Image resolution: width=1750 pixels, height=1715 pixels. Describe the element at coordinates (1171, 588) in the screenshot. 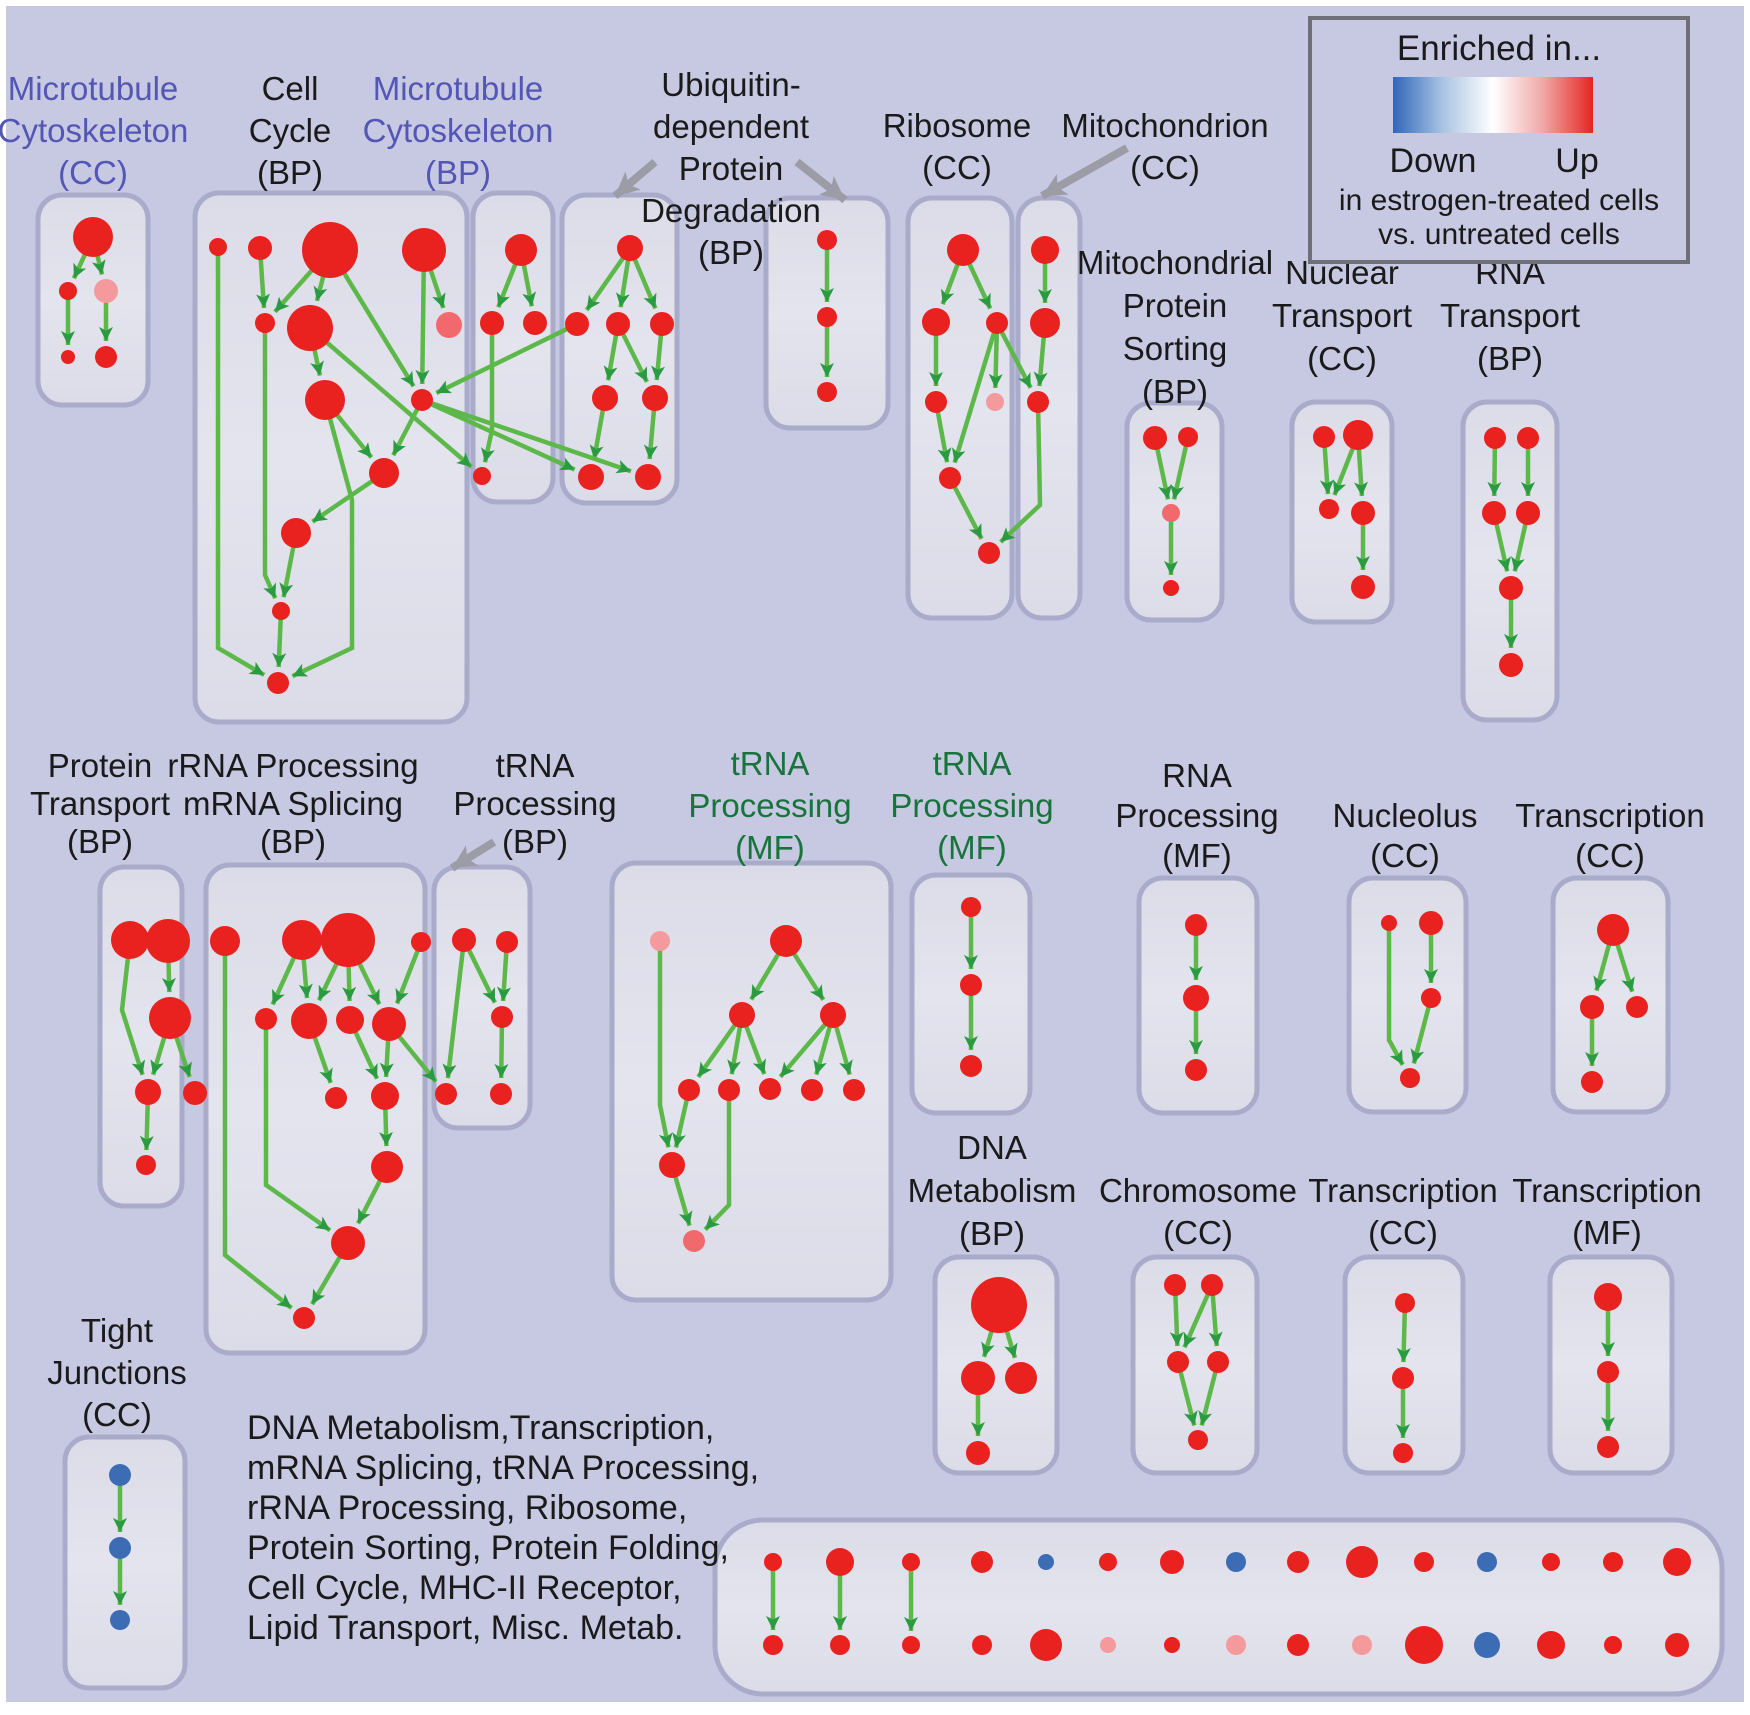

I see `go-term-node-mps-p4` at that location.